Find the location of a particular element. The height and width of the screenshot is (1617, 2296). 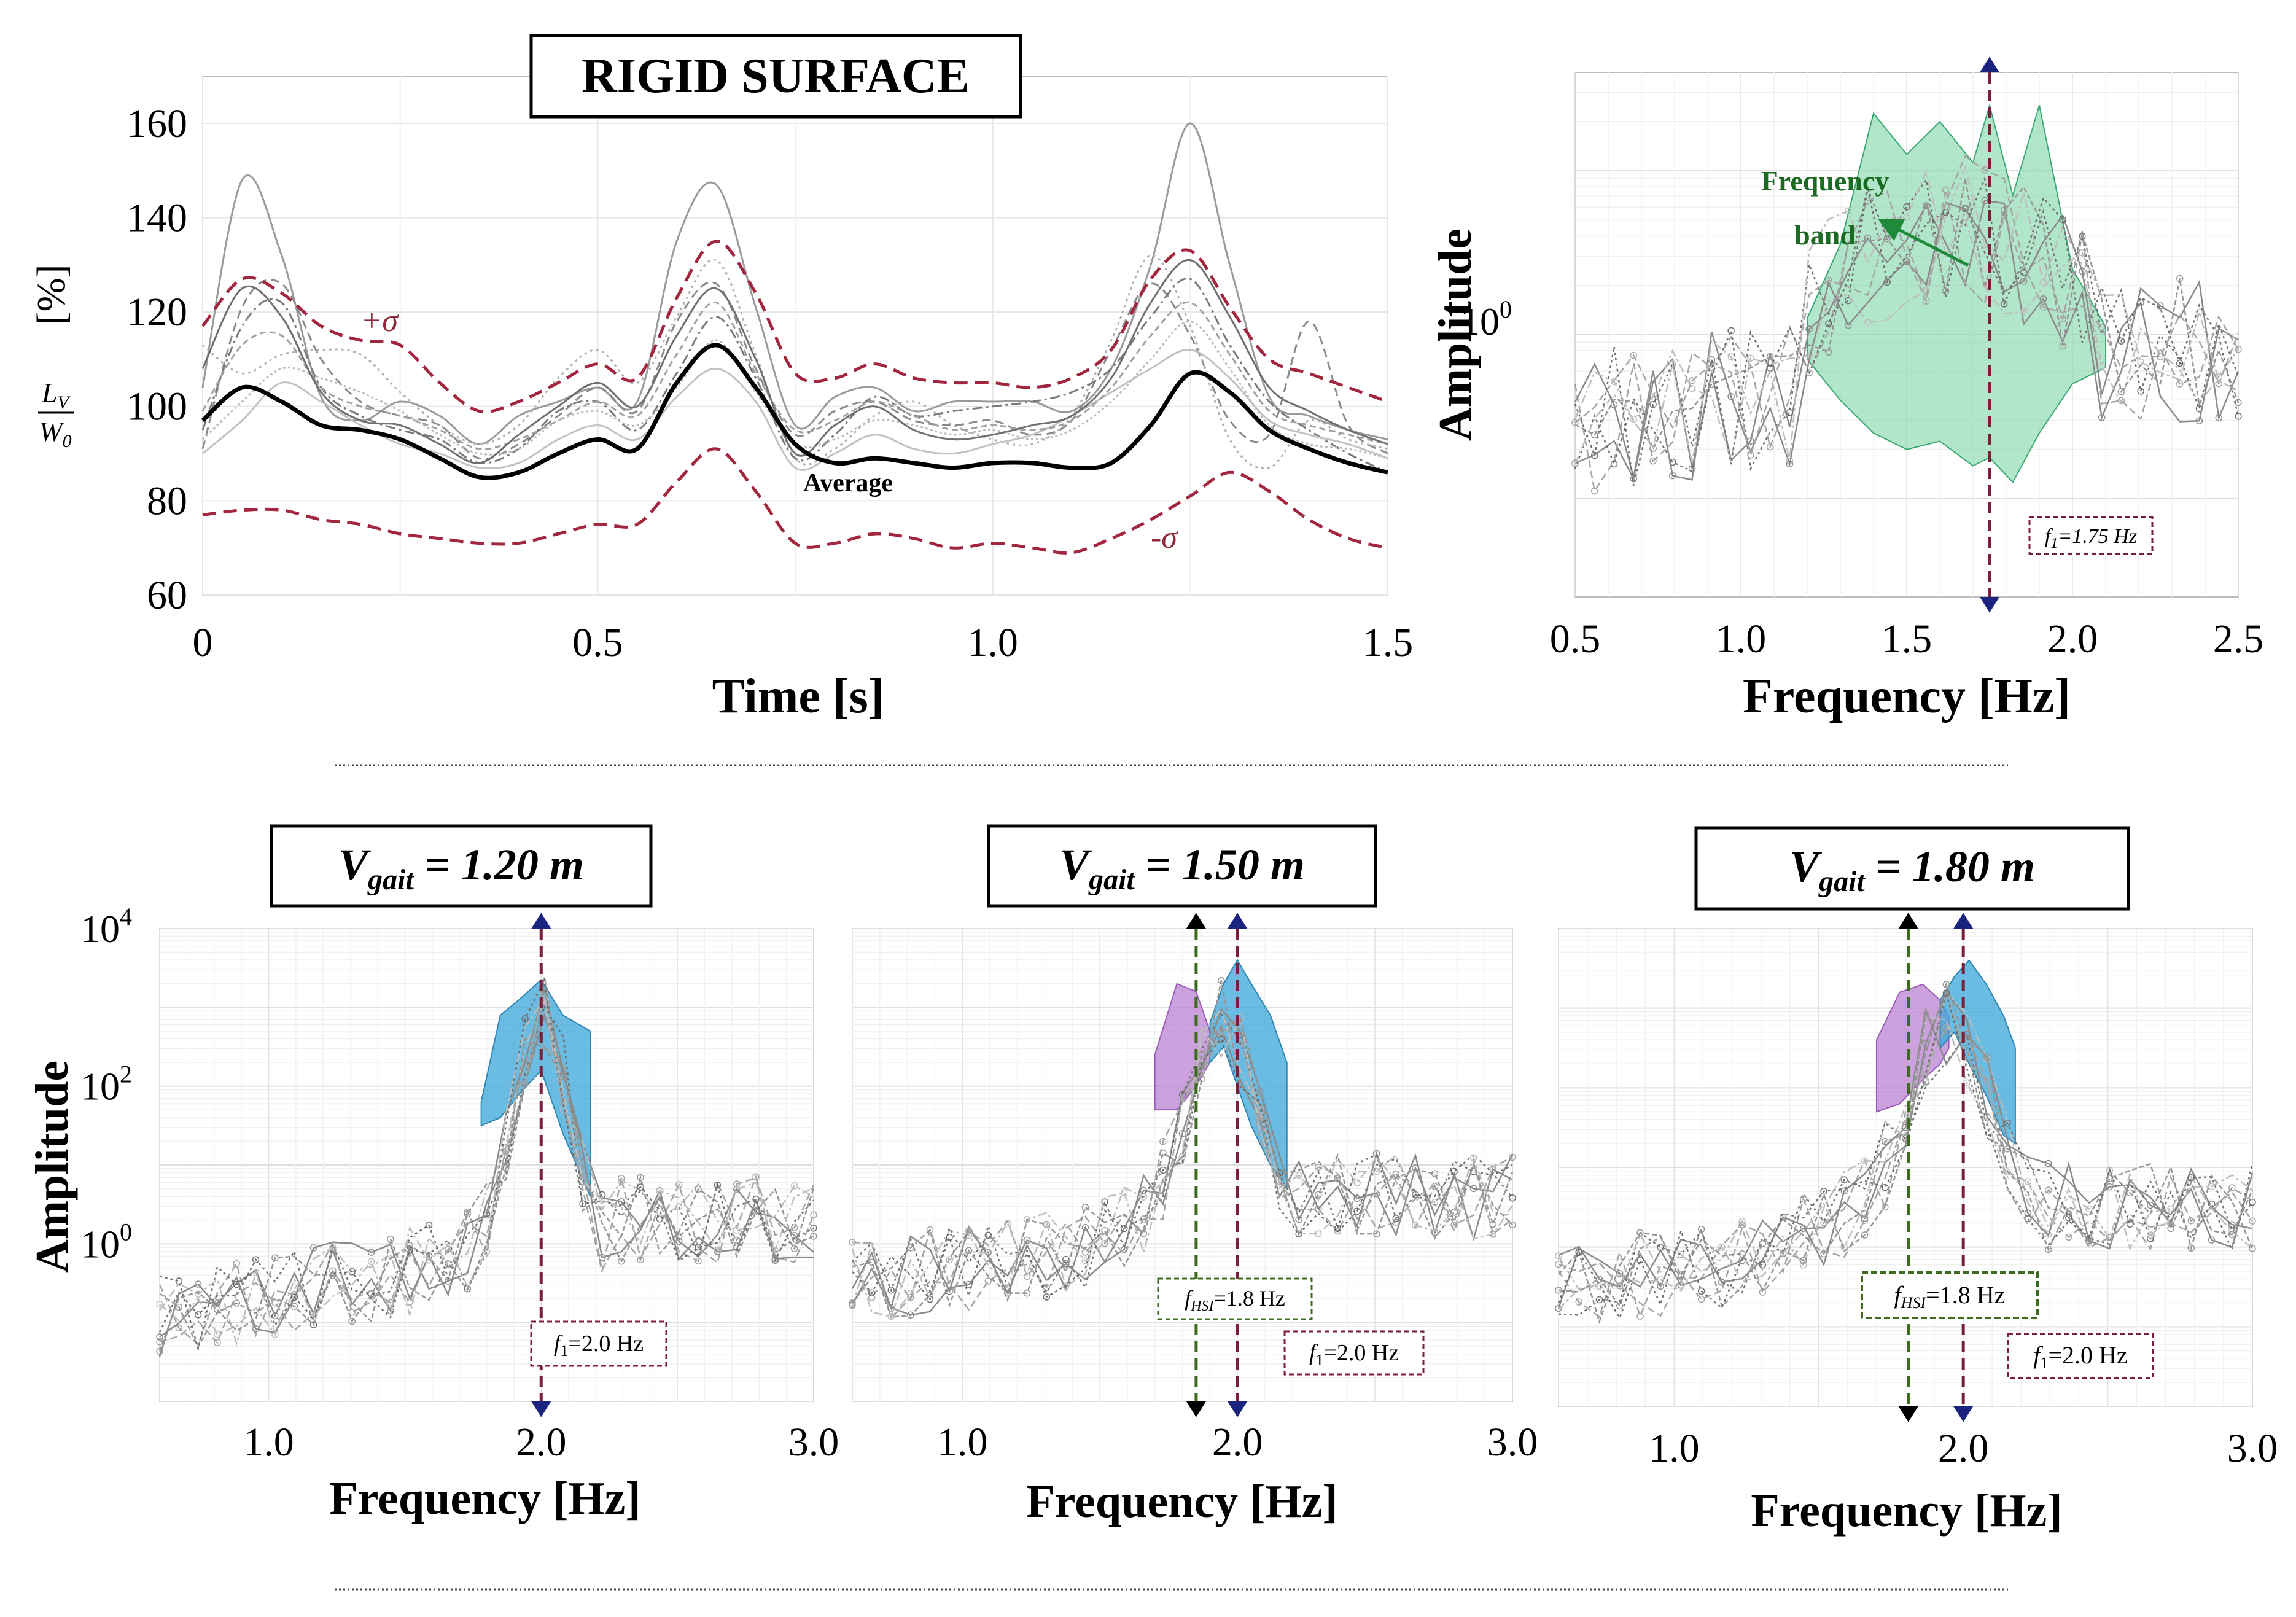

spectrum-150-fhsi-callout-box is located at coordinates (1235, 1298).